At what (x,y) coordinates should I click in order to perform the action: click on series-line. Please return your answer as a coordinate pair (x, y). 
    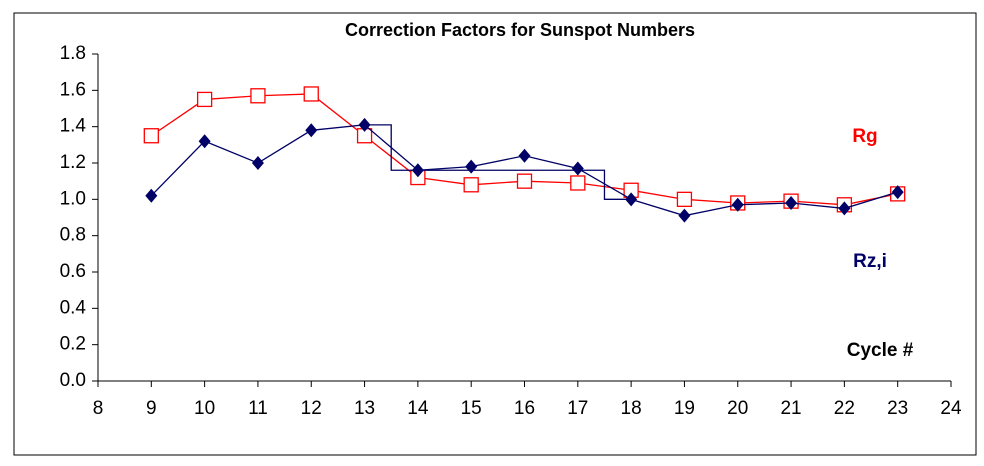
    Looking at the image, I should click on (498, 162).